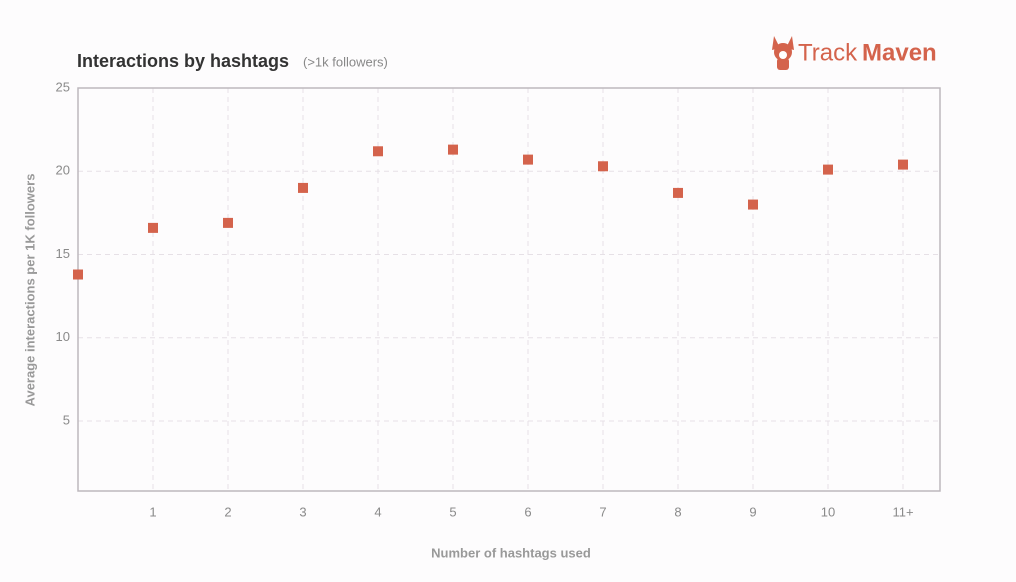 Image resolution: width=1016 pixels, height=582 pixels. I want to click on y-tick-label: 20, so click(63, 170).